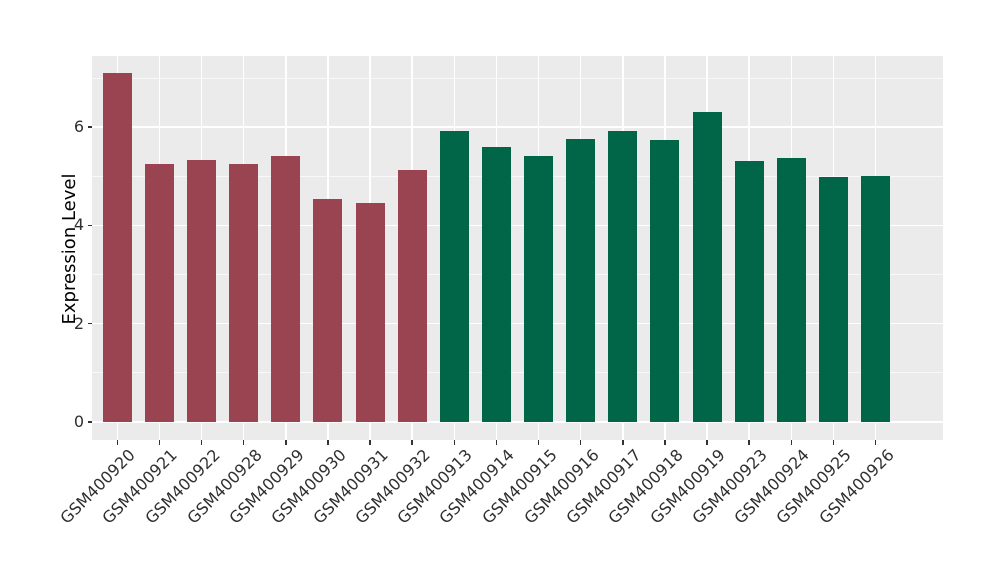  What do you see at coordinates (412, 295) in the screenshot?
I see `bar-GSM400932` at bounding box center [412, 295].